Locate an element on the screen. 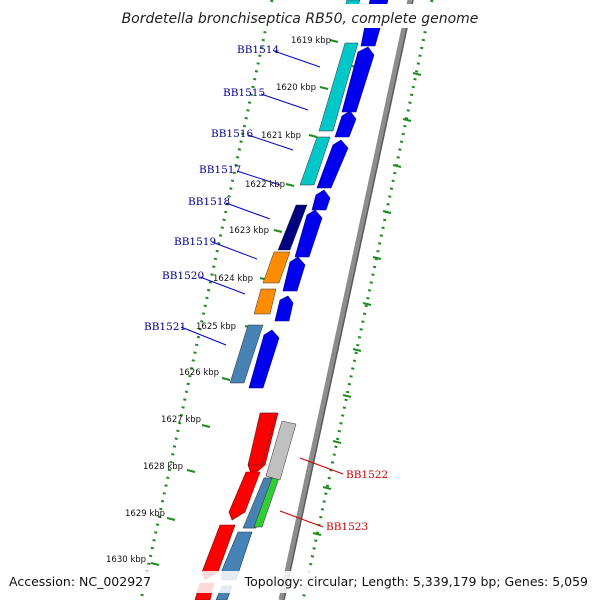  gene-label-bb1520: BB1520 is located at coordinates (183, 276).